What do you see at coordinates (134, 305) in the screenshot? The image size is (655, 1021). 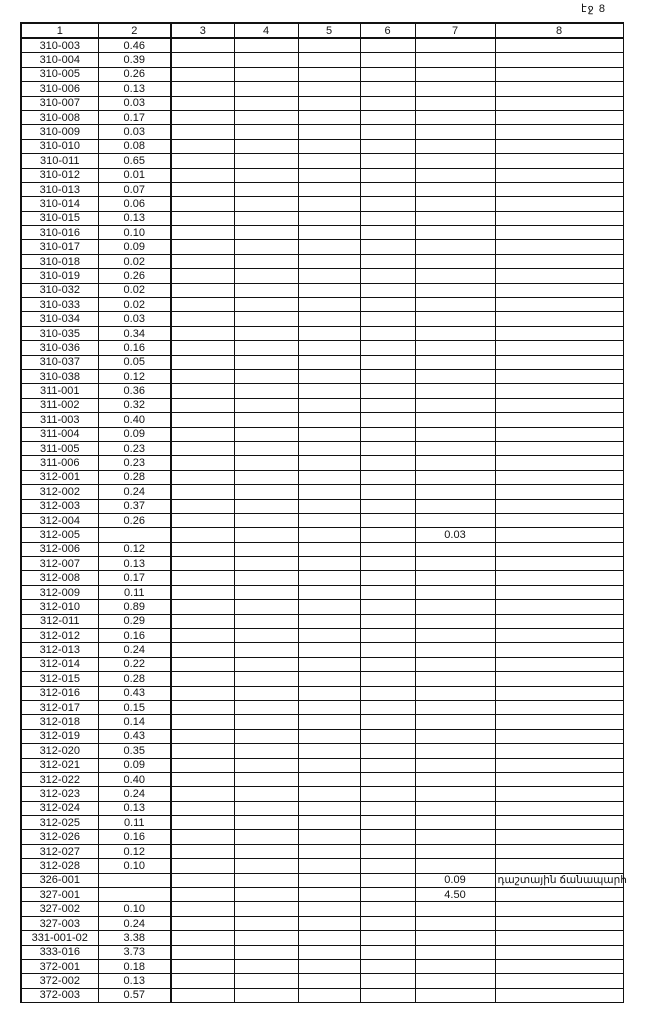 I see `cell-col-2: 0.02` at bounding box center [134, 305].